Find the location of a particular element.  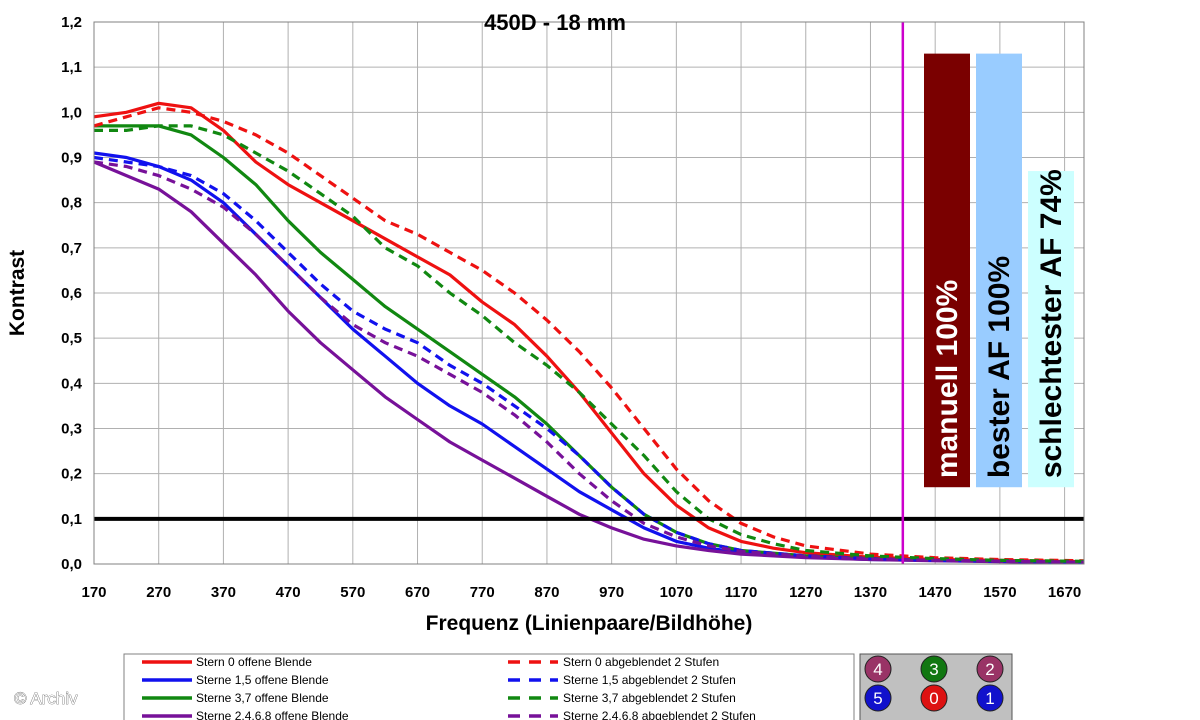

legend-box is located at coordinates (489, 686).